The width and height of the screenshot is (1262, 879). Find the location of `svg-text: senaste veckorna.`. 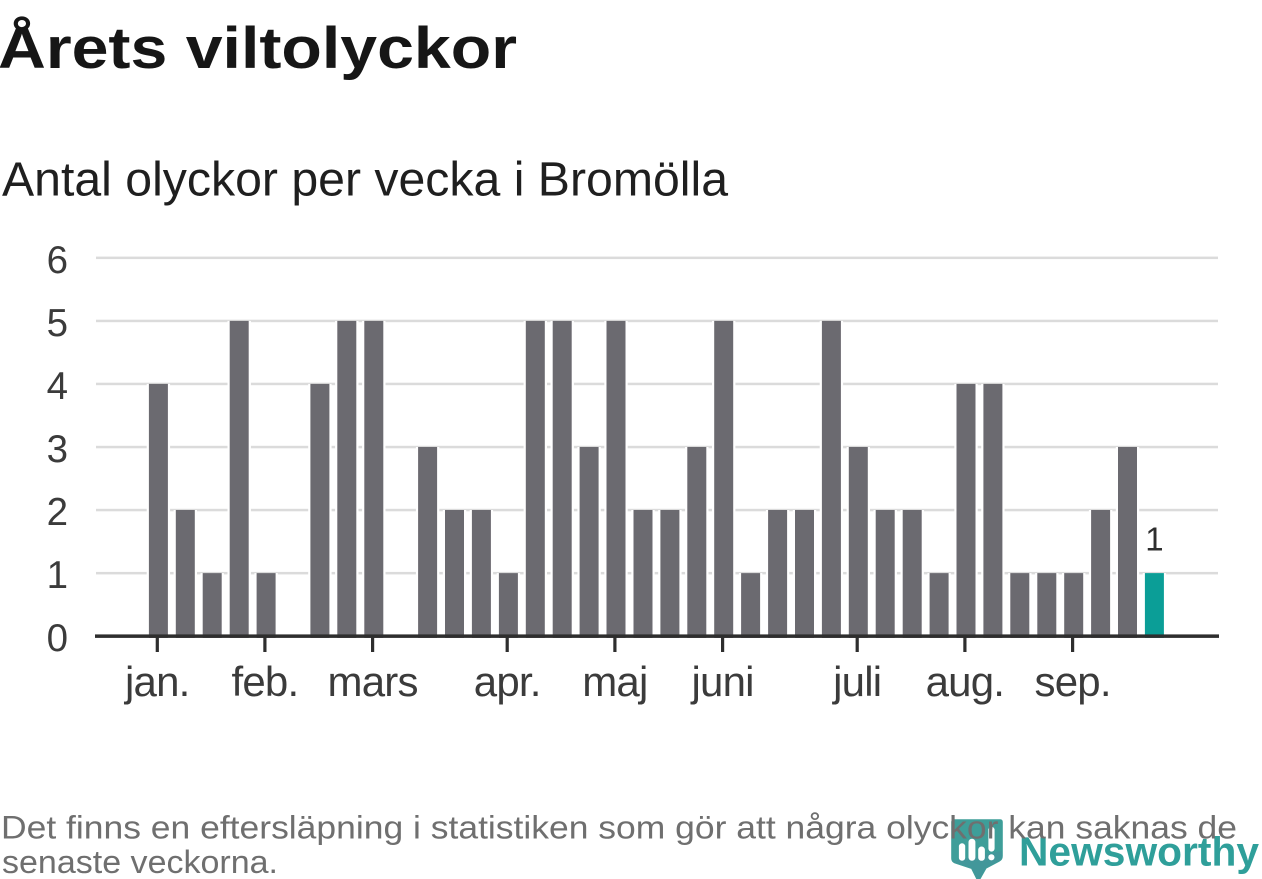

svg-text: senaste veckorna. is located at coordinates (140, 861).